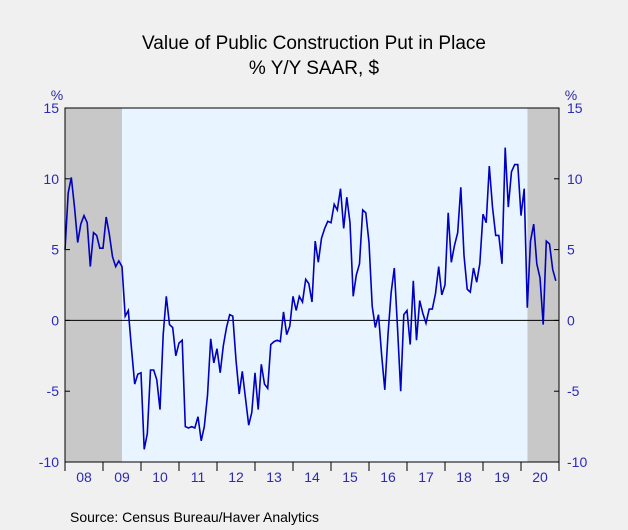  I want to click on x-tick-label: 16, so click(388, 477).